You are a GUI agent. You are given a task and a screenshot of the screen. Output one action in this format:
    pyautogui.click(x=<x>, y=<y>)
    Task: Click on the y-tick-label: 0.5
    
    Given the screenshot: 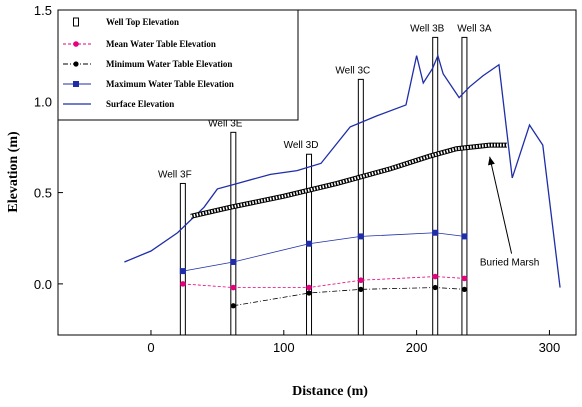 What is the action you would take?
    pyautogui.click(x=43, y=193)
    